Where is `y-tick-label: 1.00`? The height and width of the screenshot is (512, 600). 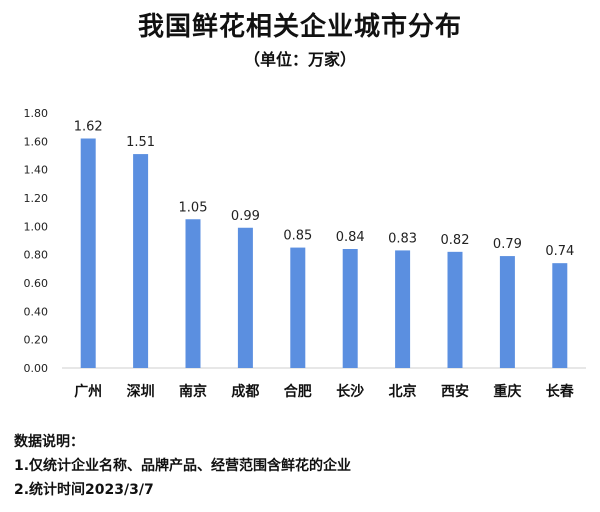
y-tick-label: 1.00 is located at coordinates (36, 226).